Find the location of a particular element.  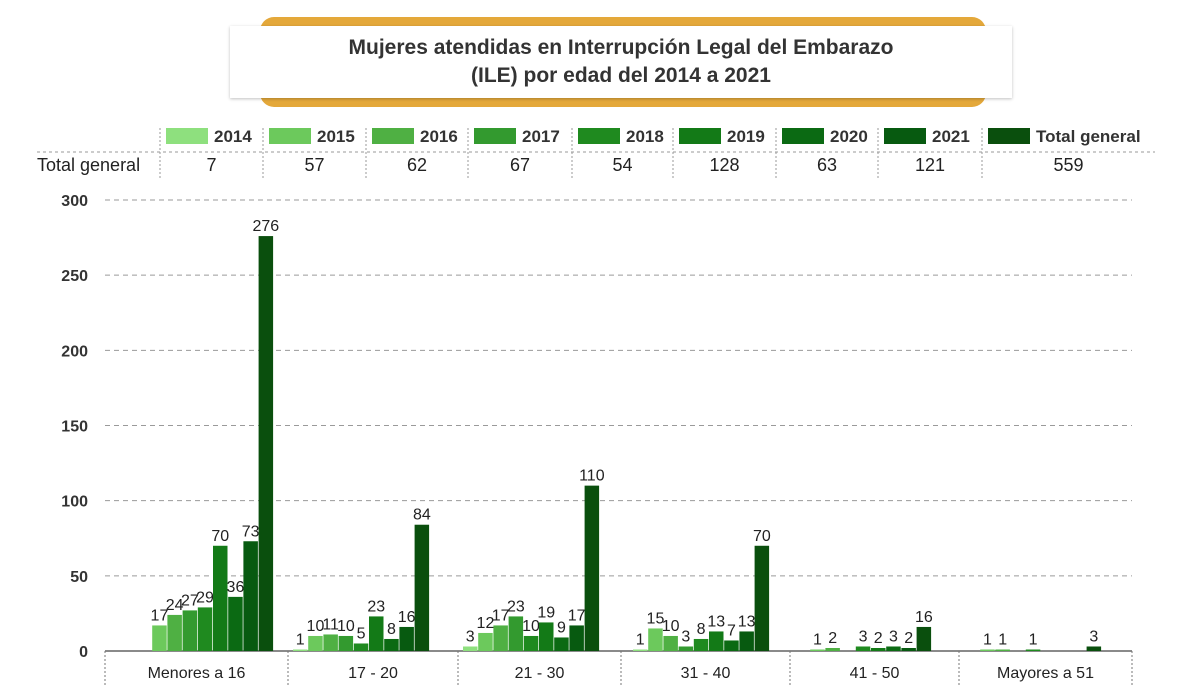

data-label: 2 is located at coordinates (832, 638).